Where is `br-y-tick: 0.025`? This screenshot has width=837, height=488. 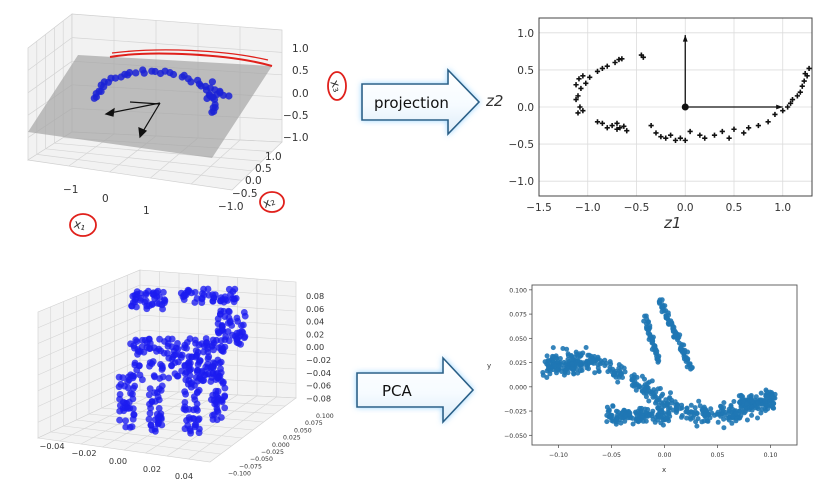
br-y-tick: 0.025 is located at coordinates (518, 363).